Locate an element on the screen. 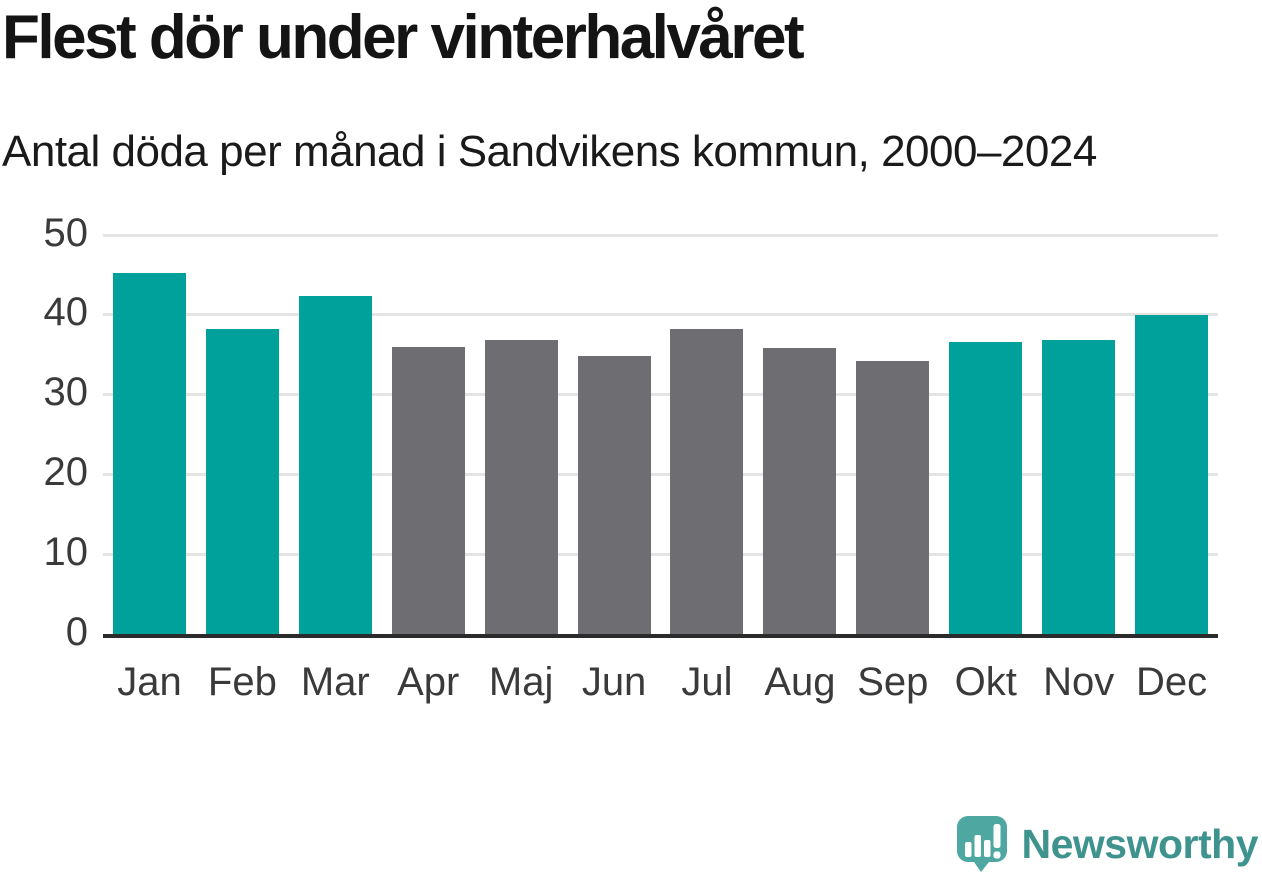  bar-apr is located at coordinates (428, 490).